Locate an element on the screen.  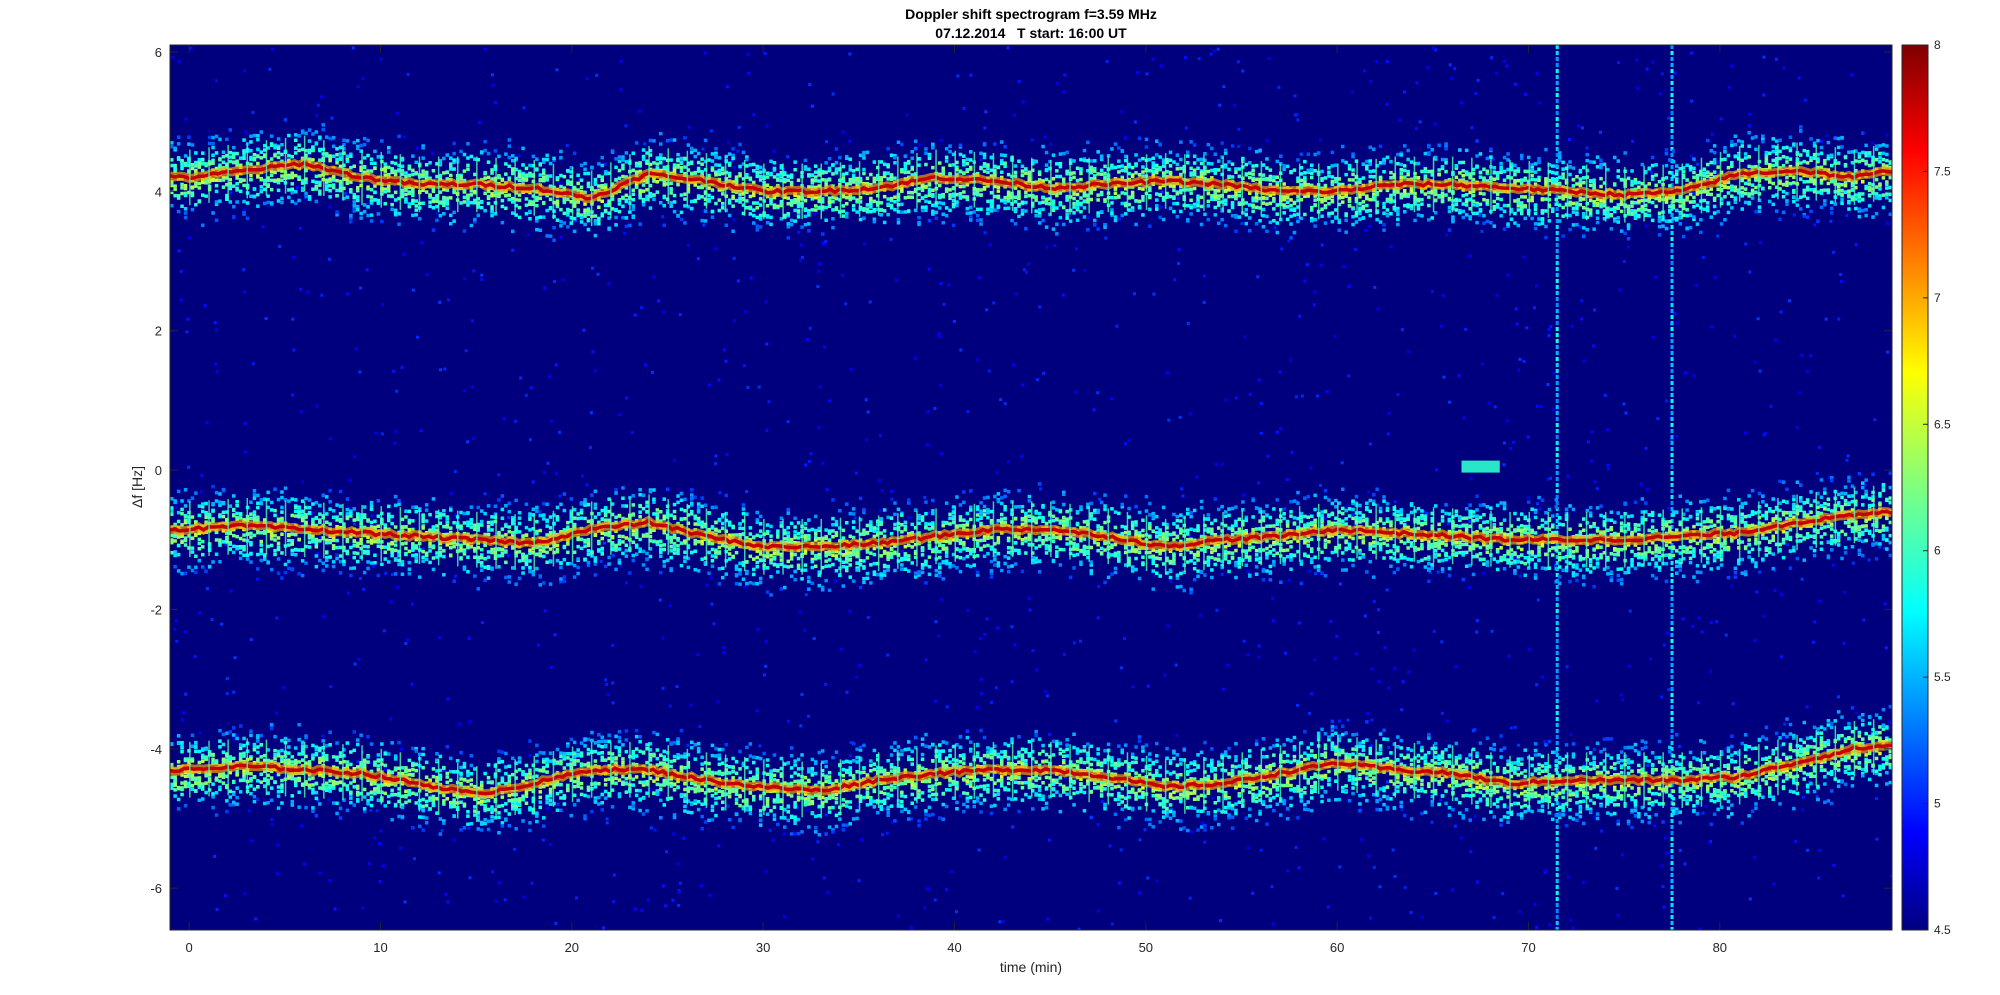
interference-block is located at coordinates (1480, 466).